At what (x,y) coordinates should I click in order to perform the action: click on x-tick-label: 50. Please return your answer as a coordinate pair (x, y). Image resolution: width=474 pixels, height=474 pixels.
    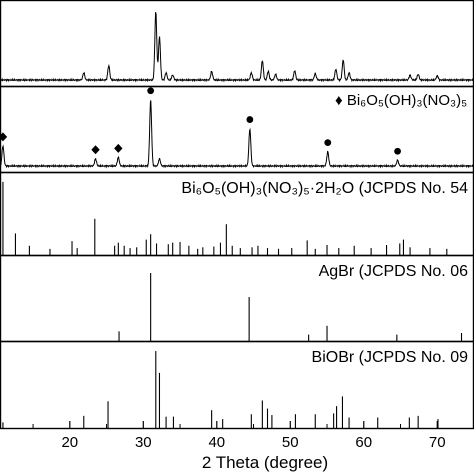
    Looking at the image, I should click on (290, 442).